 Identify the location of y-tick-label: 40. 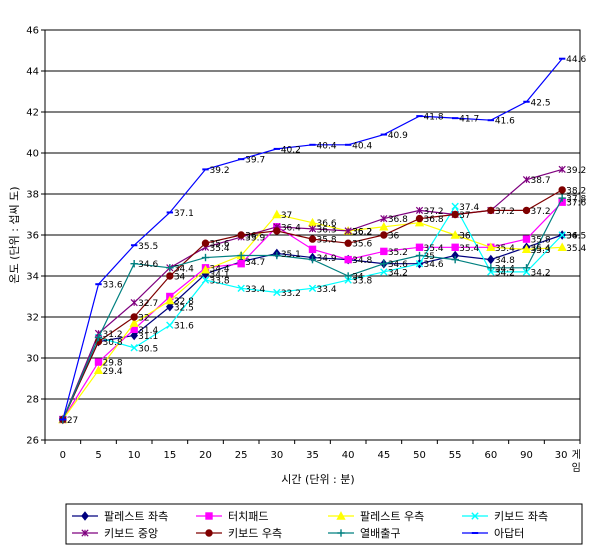
(32, 154).